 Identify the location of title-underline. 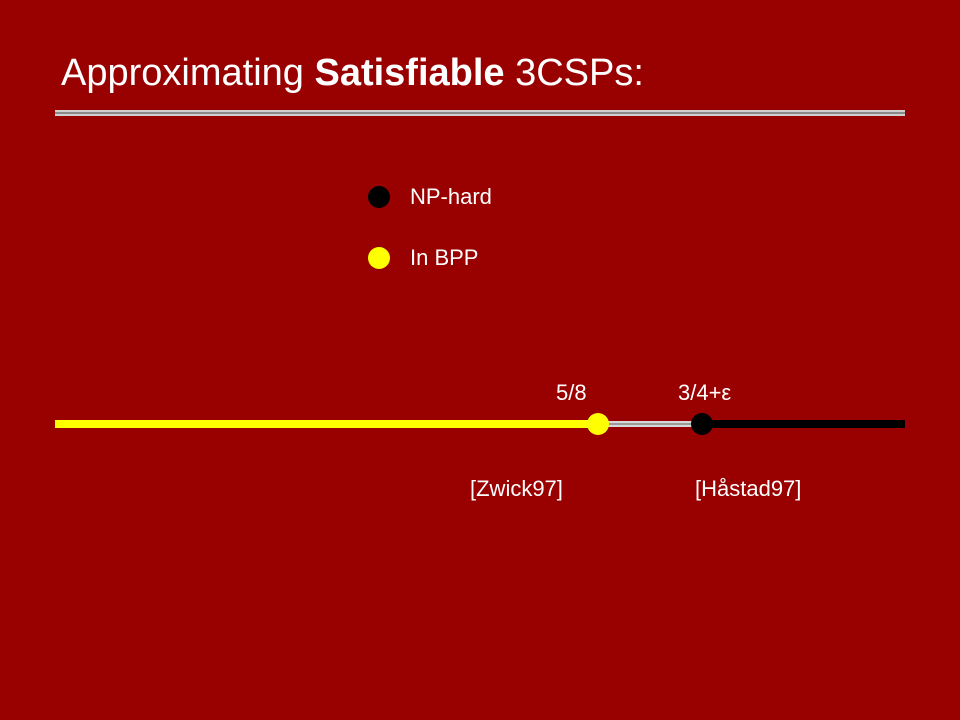
(480, 113).